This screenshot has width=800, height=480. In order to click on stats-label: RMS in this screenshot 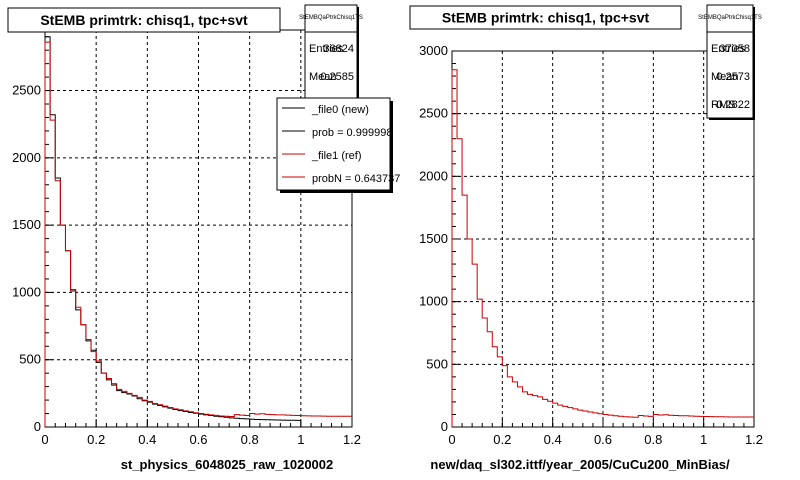, I will do `click(723, 105)`.